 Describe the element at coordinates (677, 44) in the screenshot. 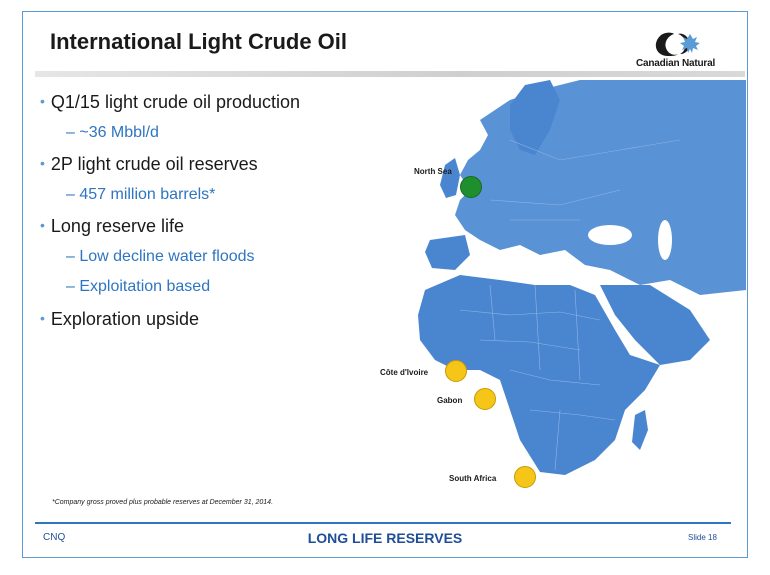

I see `company-logo-icon` at that location.